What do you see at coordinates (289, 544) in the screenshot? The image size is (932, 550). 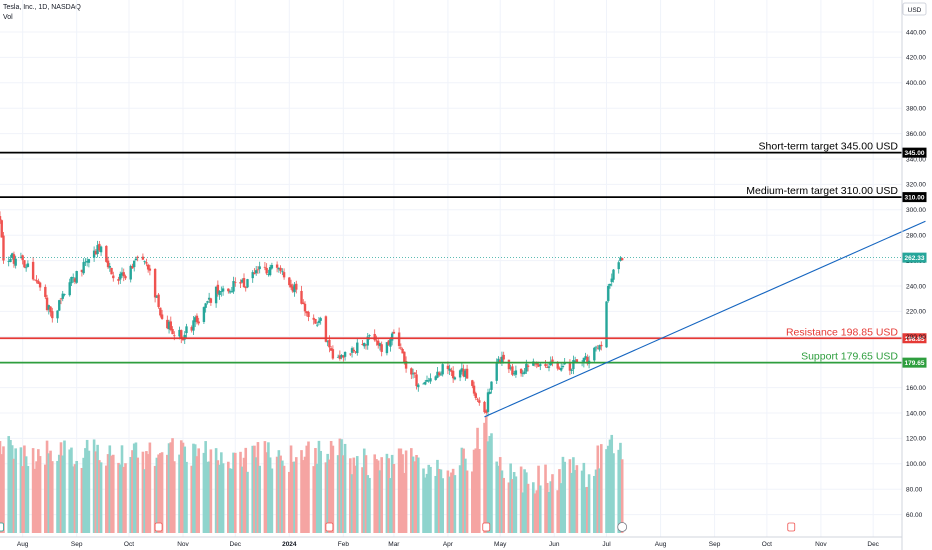 I see `time-tick-label: 2024` at bounding box center [289, 544].